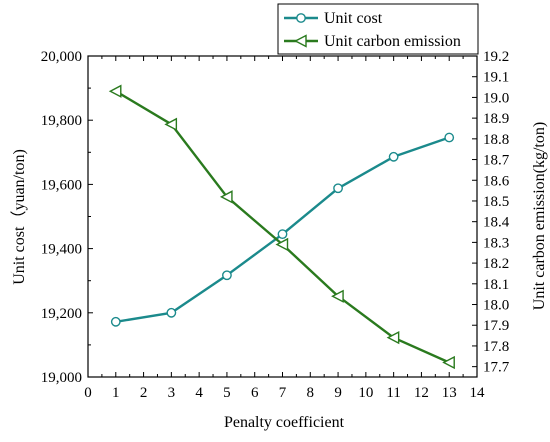 The width and height of the screenshot is (550, 442). What do you see at coordinates (496, 223) in the screenshot?
I see `y2-tick-label: 18.4` at bounding box center [496, 223].